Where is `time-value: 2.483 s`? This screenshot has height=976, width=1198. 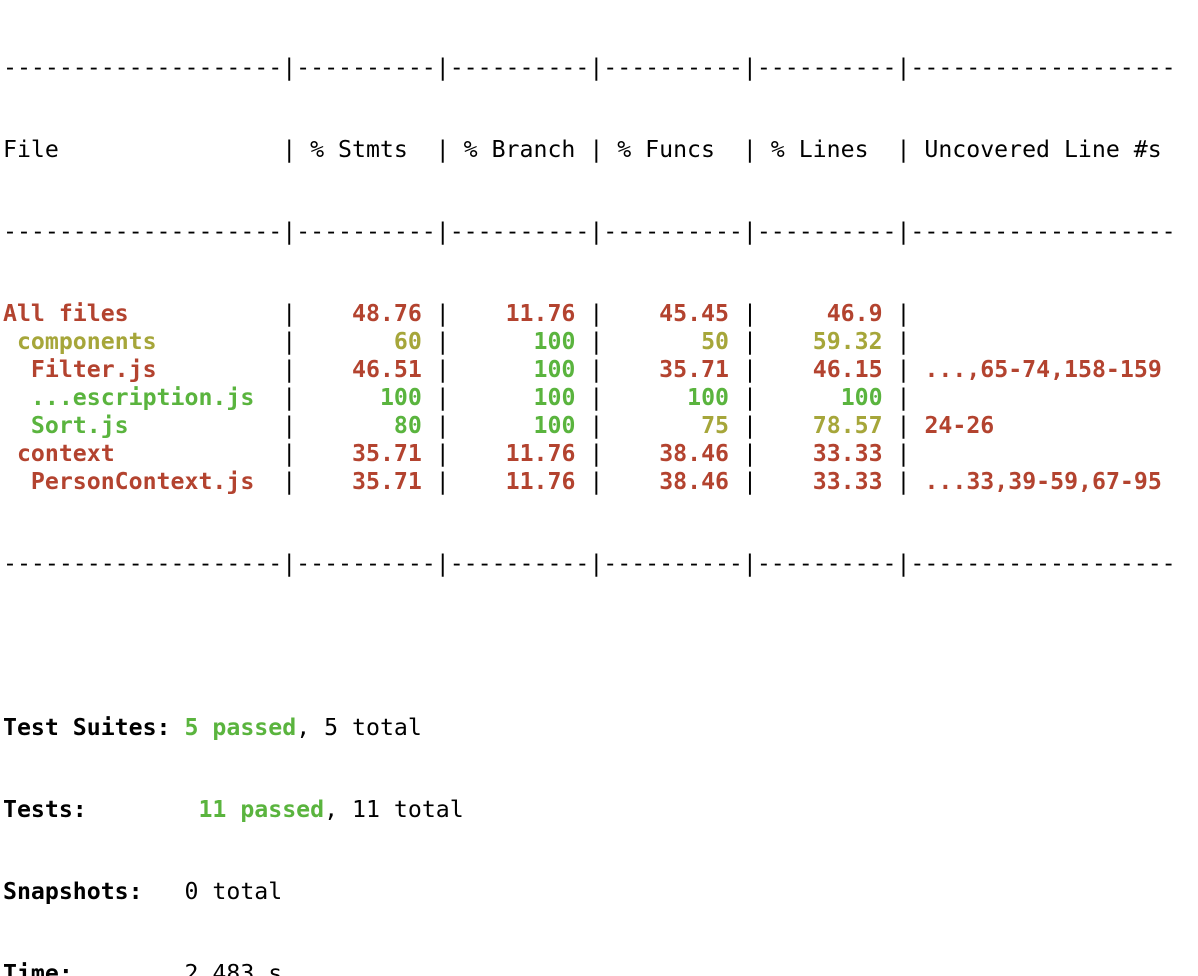
time-value: 2.483 s is located at coordinates (233, 968).